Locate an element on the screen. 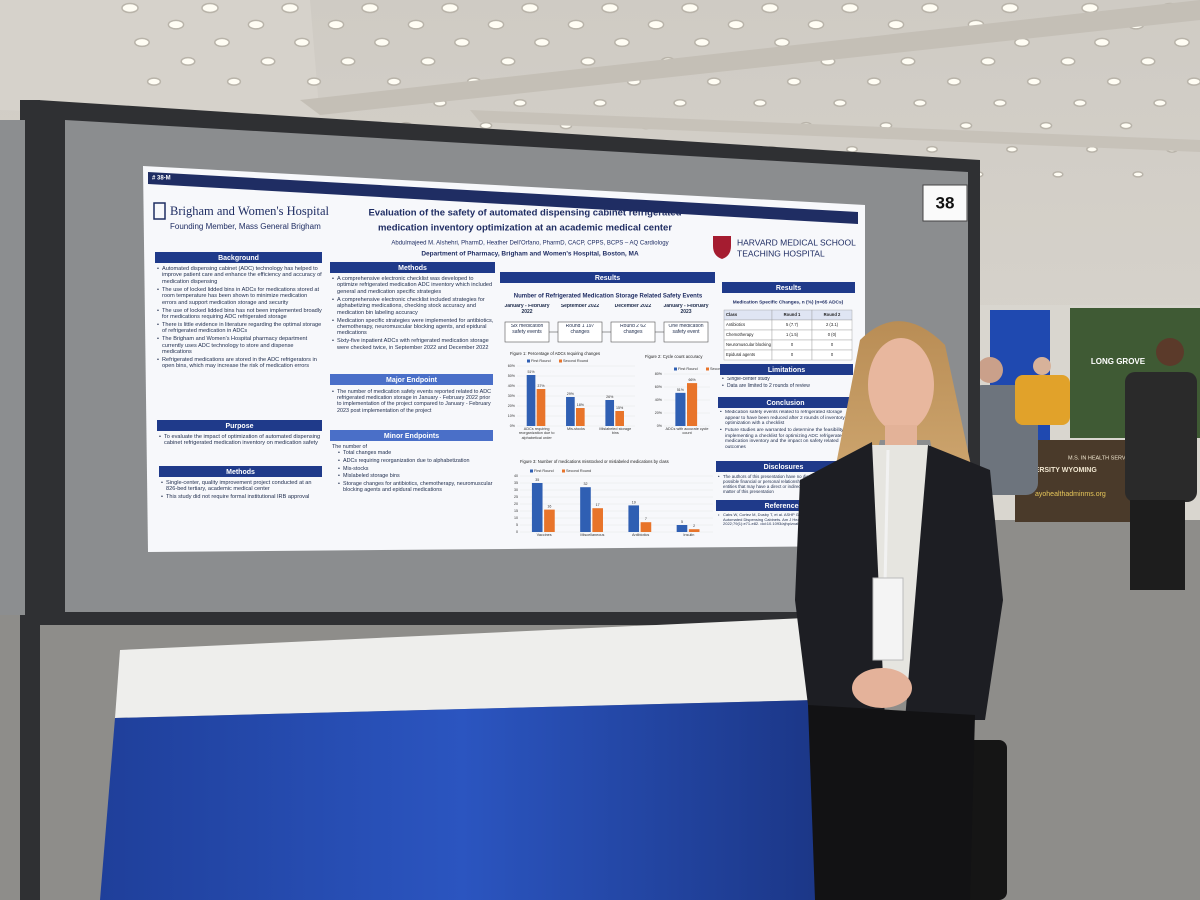  value-label: 37% is located at coordinates (541, 386).